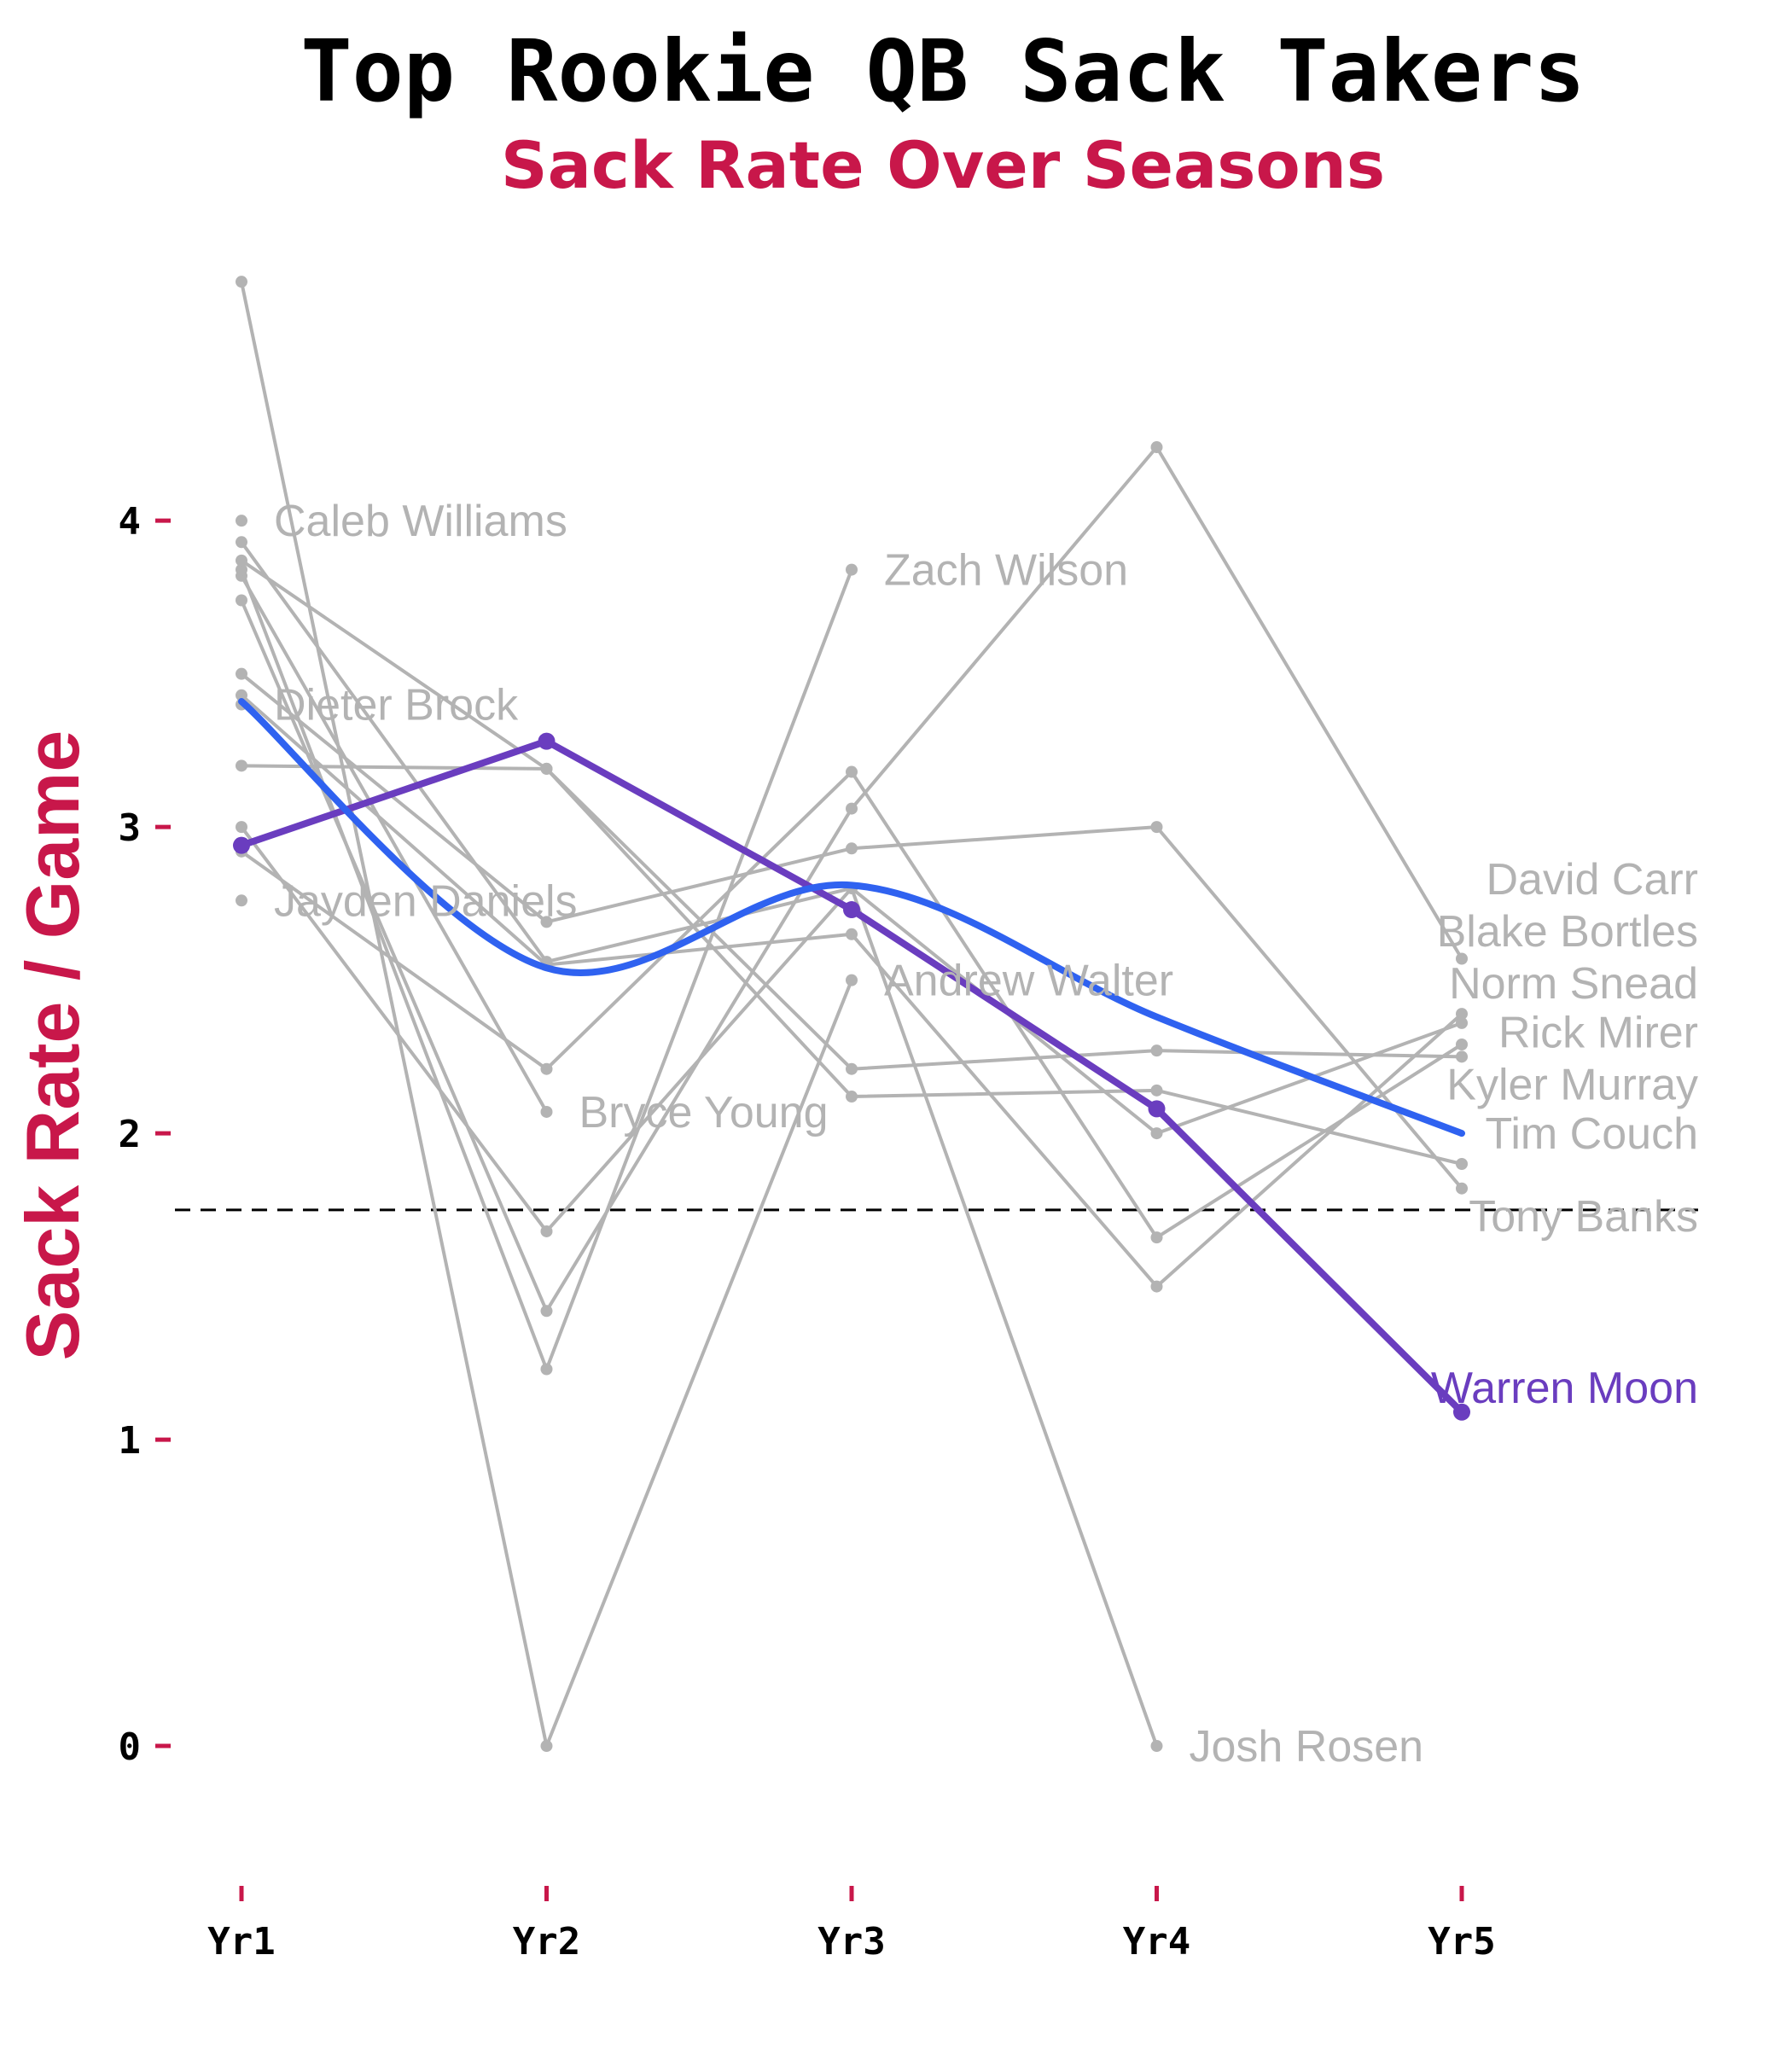  Describe the element at coordinates (1593, 880) in the screenshot. I see `qb-label: David Carr` at that location.